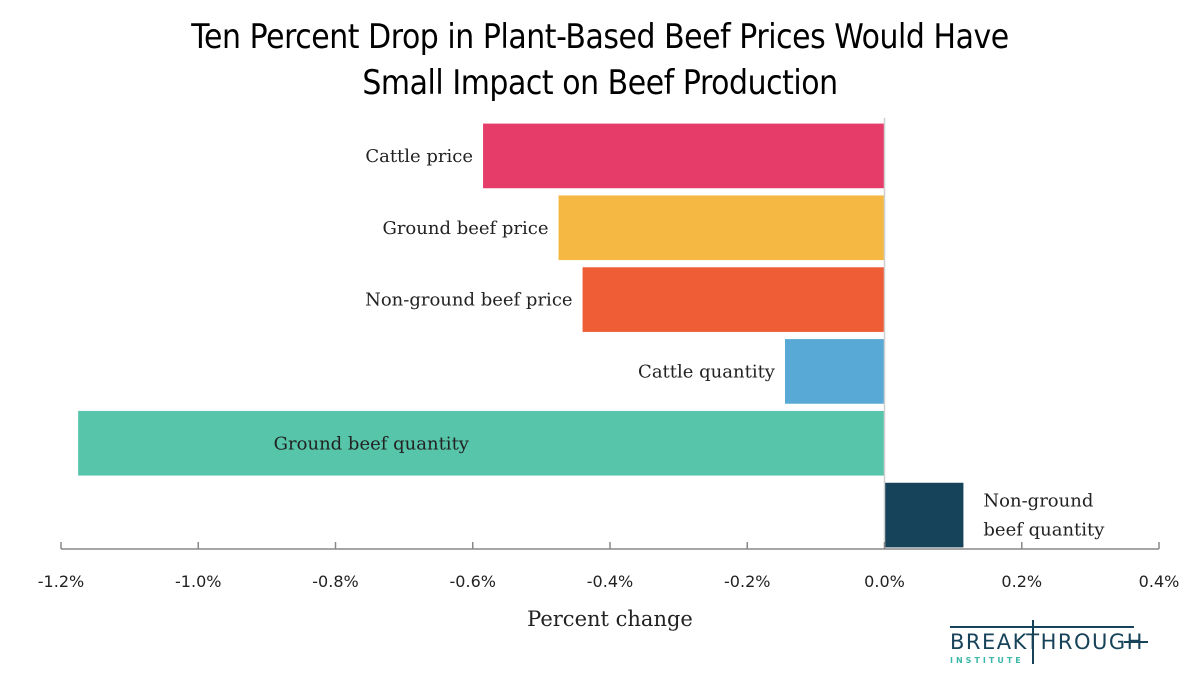  What do you see at coordinates (198, 581) in the screenshot?
I see `x-tick-label: -1.0%` at bounding box center [198, 581].